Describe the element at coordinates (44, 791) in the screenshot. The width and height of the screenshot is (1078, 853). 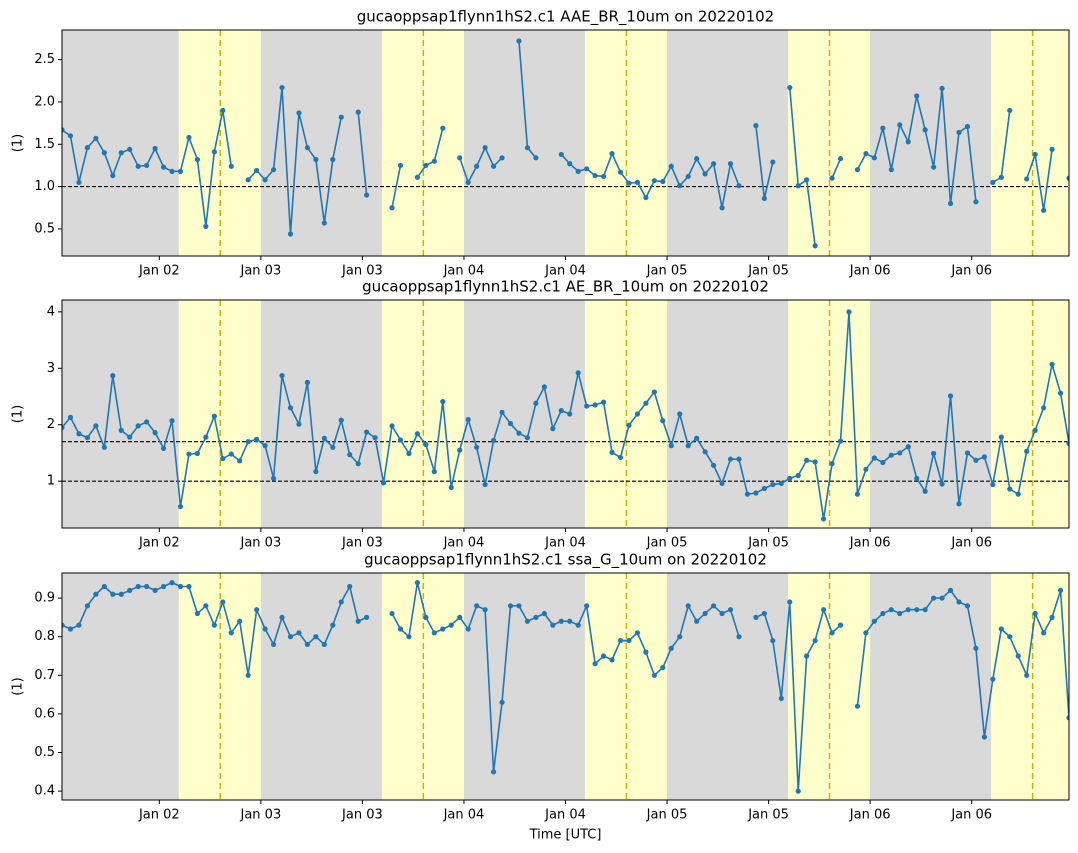
I see `y-tick-label: 0.4` at that location.